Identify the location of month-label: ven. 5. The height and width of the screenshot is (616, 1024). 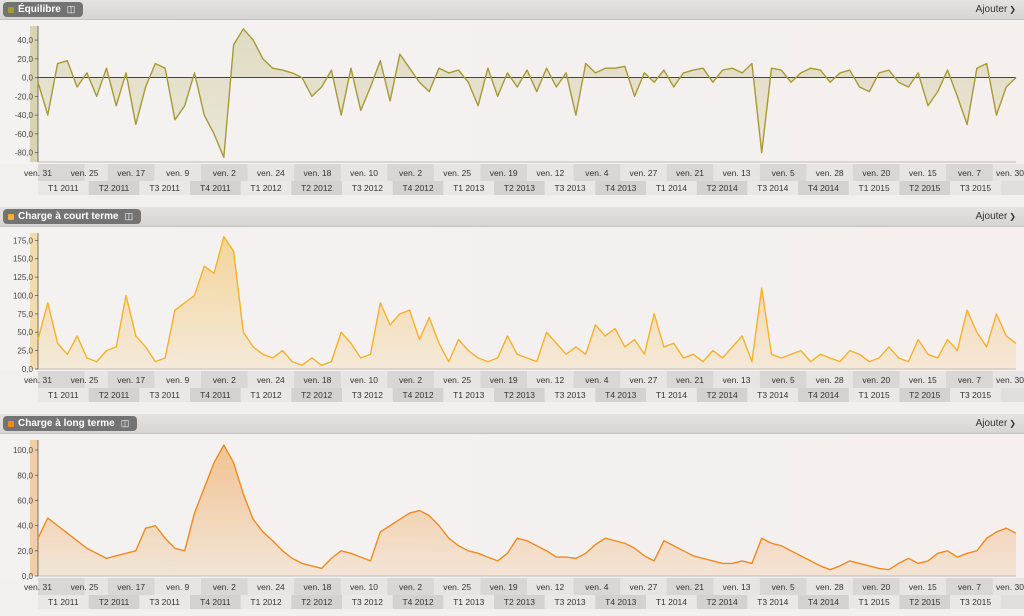
(783, 173).